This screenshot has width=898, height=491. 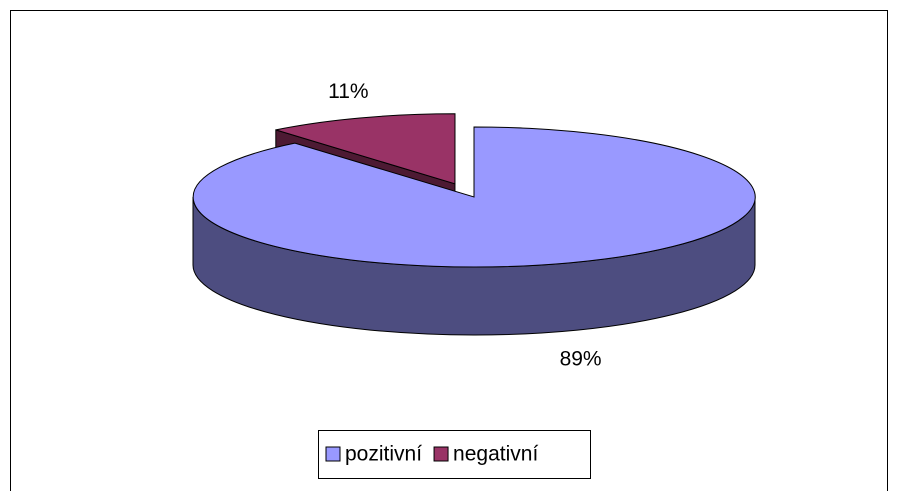 I want to click on legend-box, so click(x=454, y=454).